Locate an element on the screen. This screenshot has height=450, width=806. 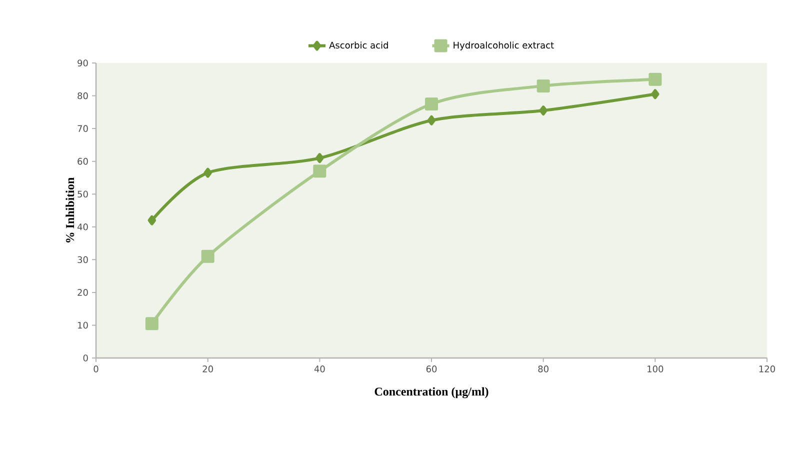
y-tick-label: 80 is located at coordinates (83, 96).